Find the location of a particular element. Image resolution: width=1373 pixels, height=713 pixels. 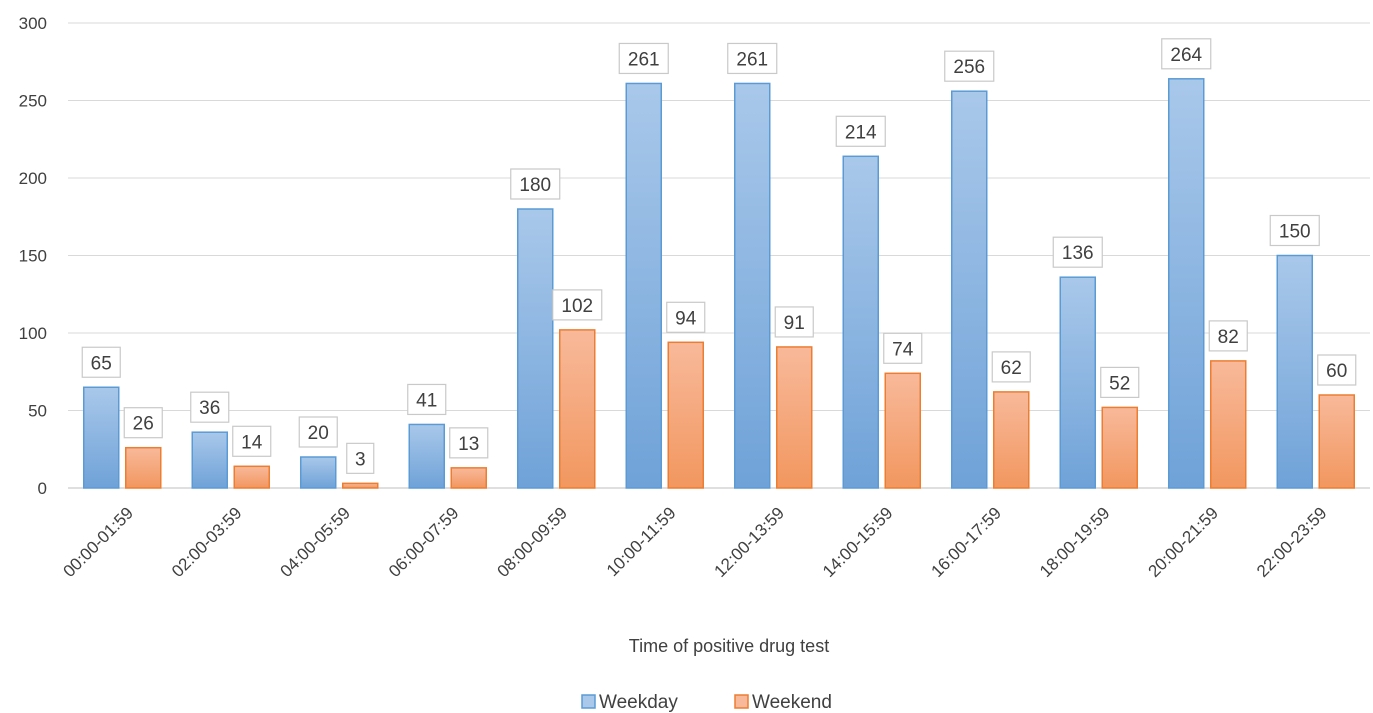

data-label: 150 is located at coordinates (1295, 232).